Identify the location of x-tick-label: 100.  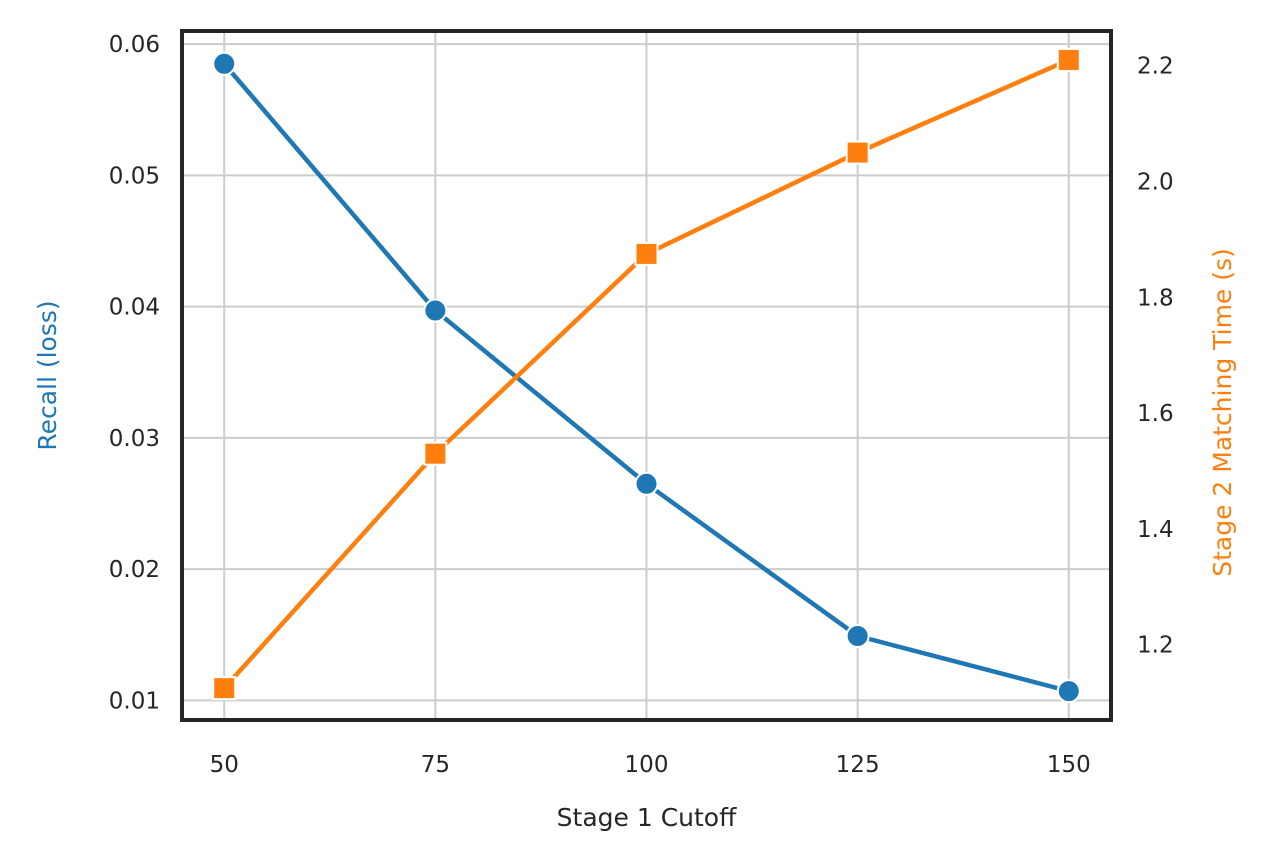
(647, 765).